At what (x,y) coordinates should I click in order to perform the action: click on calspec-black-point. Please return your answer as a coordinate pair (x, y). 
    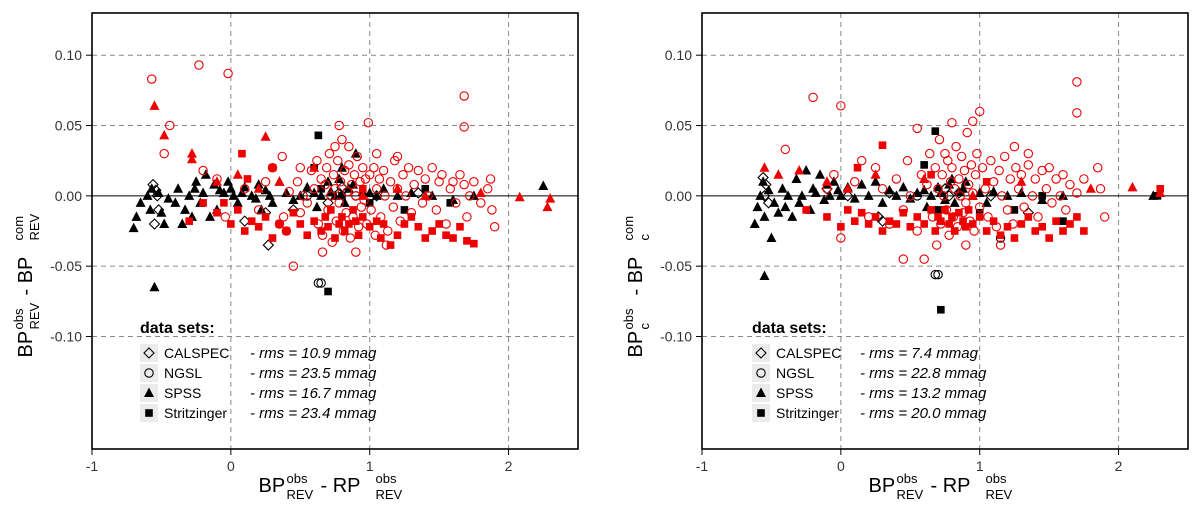
    Looking at the image, I should click on (848, 196).